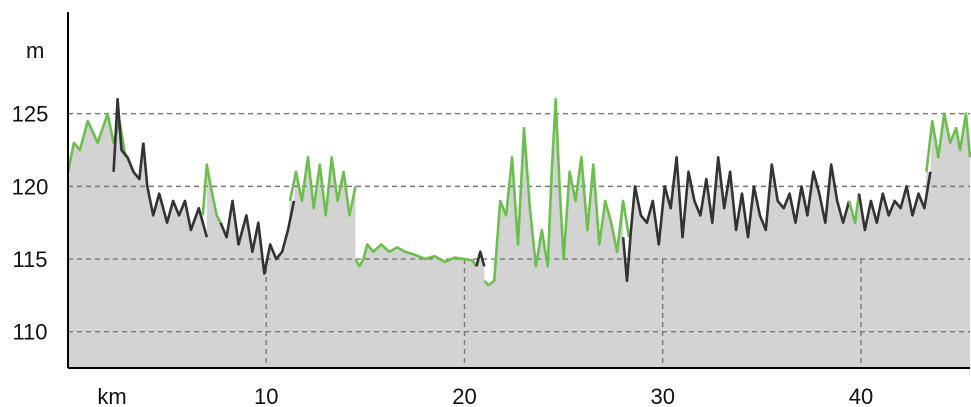  What do you see at coordinates (662, 395) in the screenshot?
I see `x-tick-label: 30` at bounding box center [662, 395].